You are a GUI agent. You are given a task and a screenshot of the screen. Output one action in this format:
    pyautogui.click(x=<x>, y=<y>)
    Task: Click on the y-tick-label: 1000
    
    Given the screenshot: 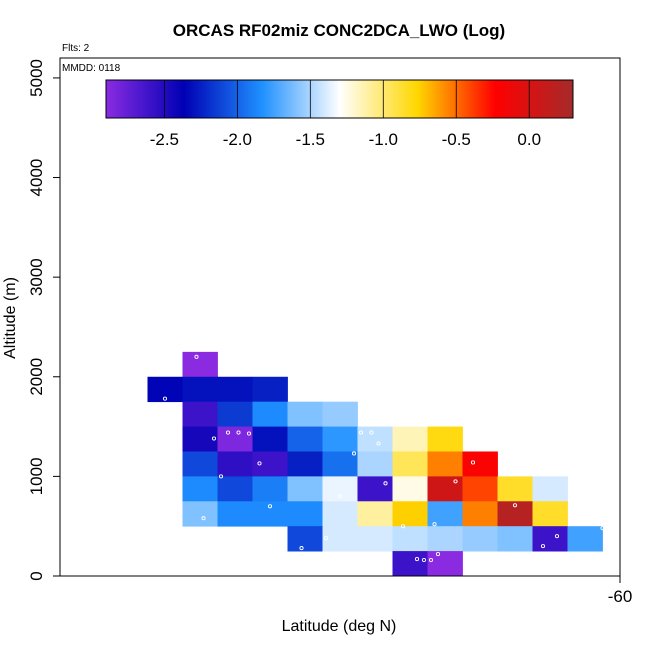 What is the action you would take?
    pyautogui.click(x=36, y=476)
    